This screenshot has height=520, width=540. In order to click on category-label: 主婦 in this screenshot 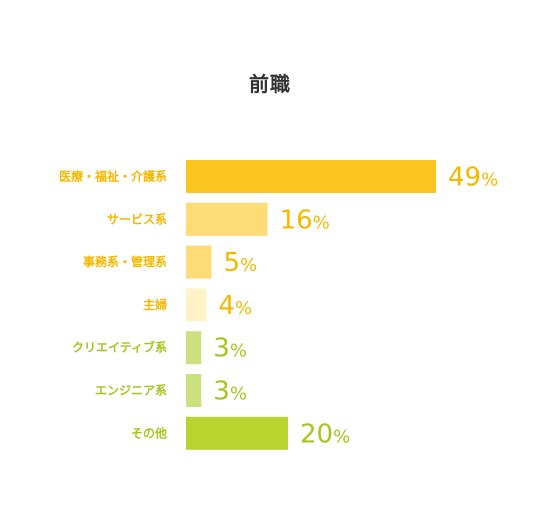, I will do `click(155, 304)`.